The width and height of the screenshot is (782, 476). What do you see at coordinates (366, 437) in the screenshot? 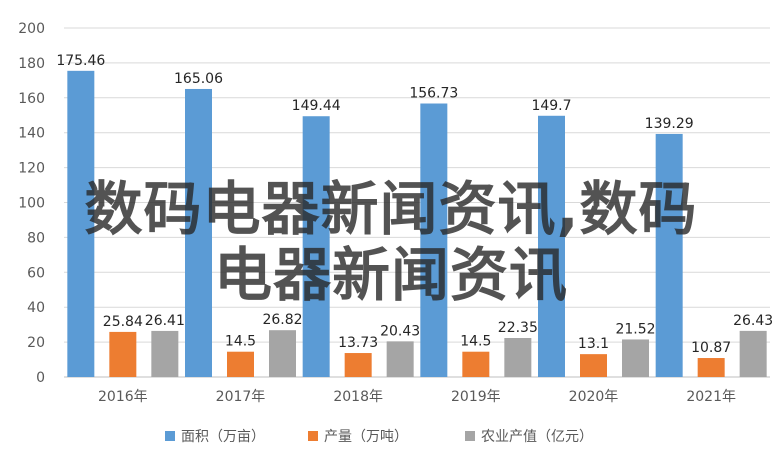
I see `legend-label: 产量（万吨）` at bounding box center [366, 437].